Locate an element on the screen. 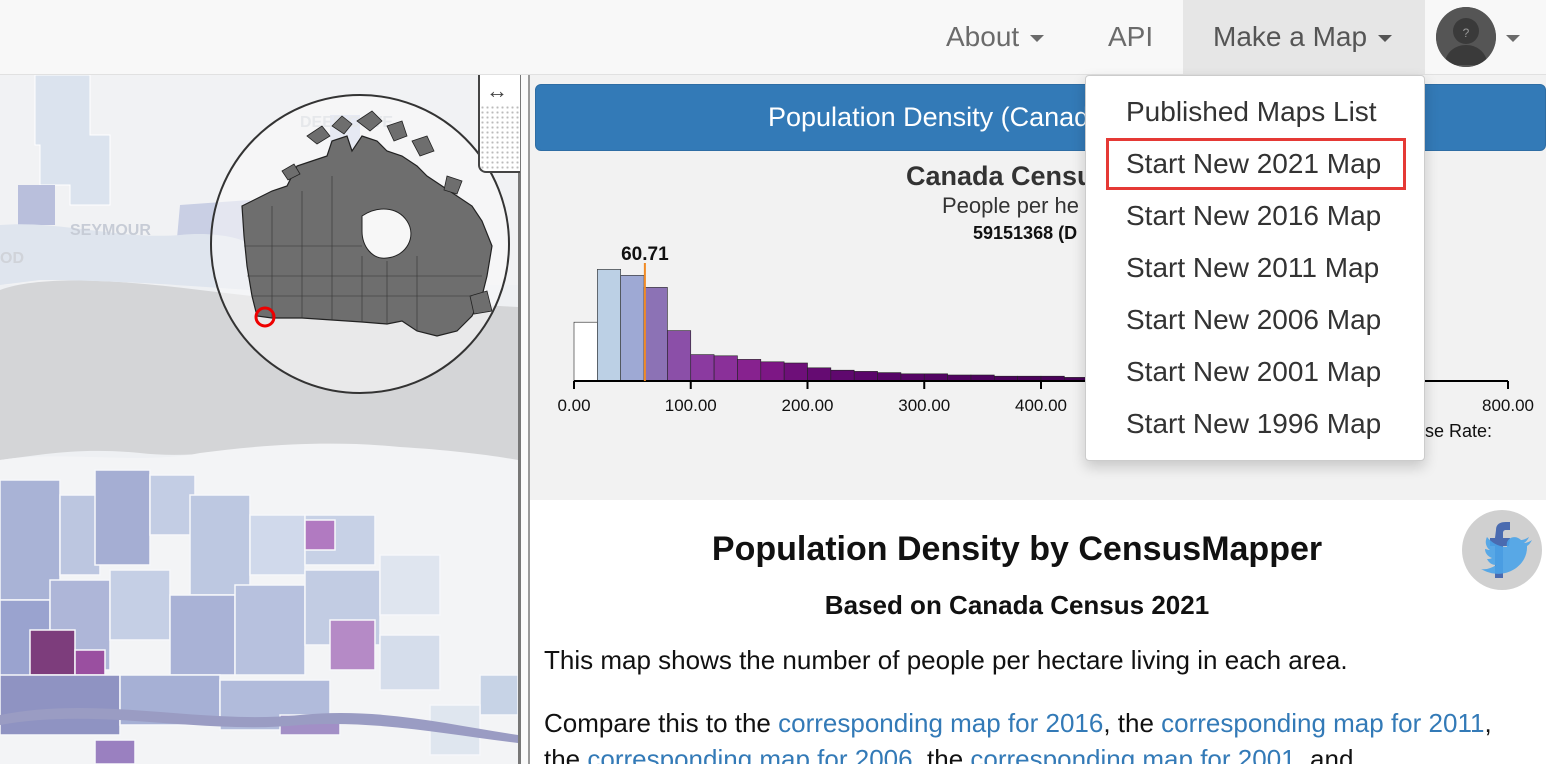  link-map-2006: corresponding map for 2006 is located at coordinates (750, 754).